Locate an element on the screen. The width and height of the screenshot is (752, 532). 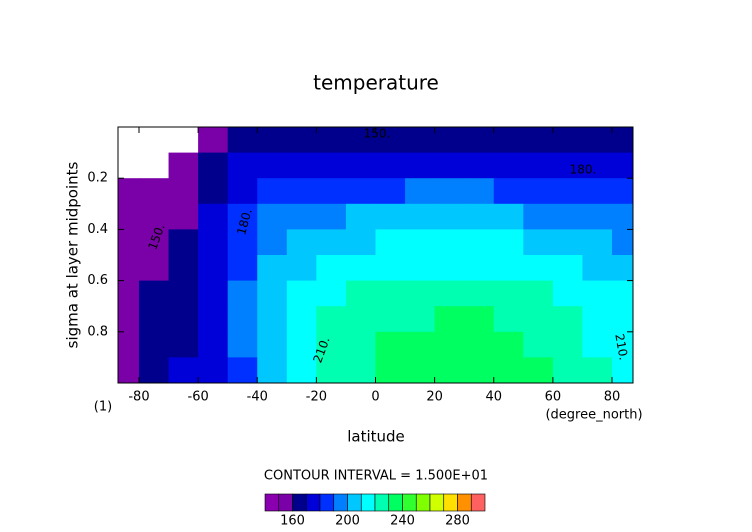
x-tick-label: 80 is located at coordinates (612, 397).